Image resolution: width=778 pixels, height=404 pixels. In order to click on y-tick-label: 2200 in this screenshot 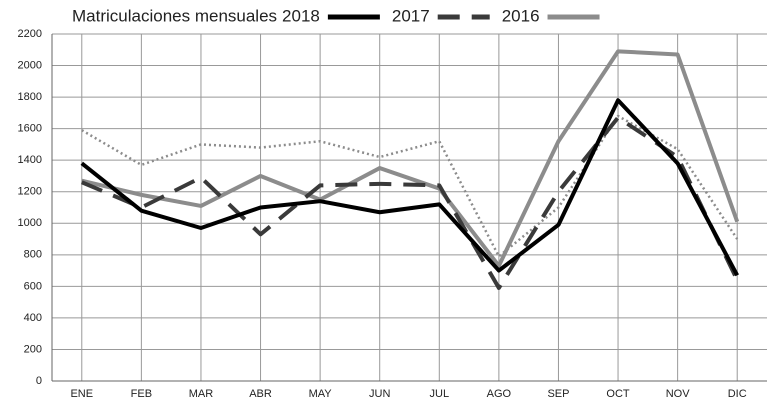, I will do `click(30, 34)`.